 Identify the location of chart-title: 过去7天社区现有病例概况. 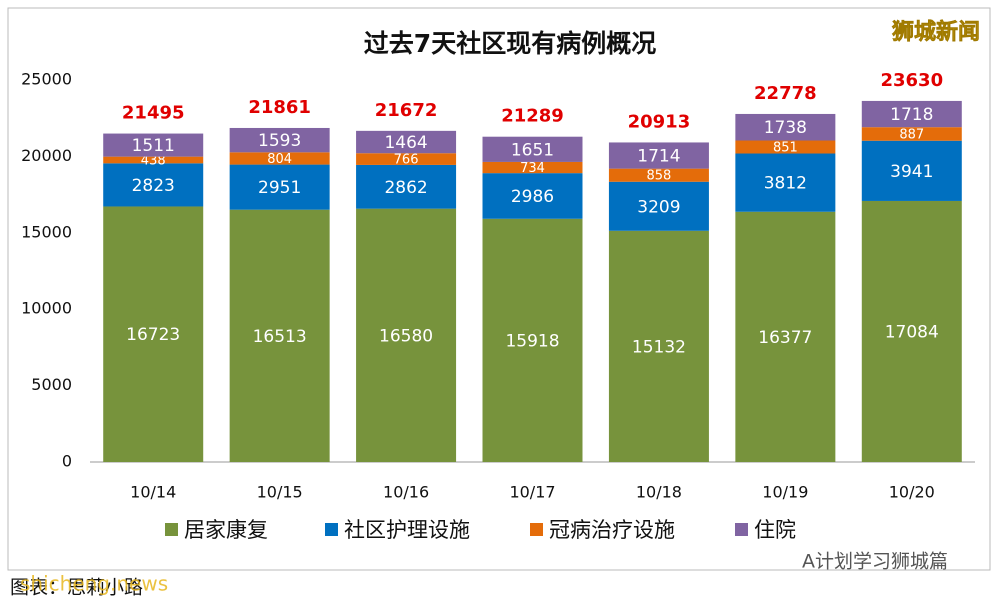
(510, 43).